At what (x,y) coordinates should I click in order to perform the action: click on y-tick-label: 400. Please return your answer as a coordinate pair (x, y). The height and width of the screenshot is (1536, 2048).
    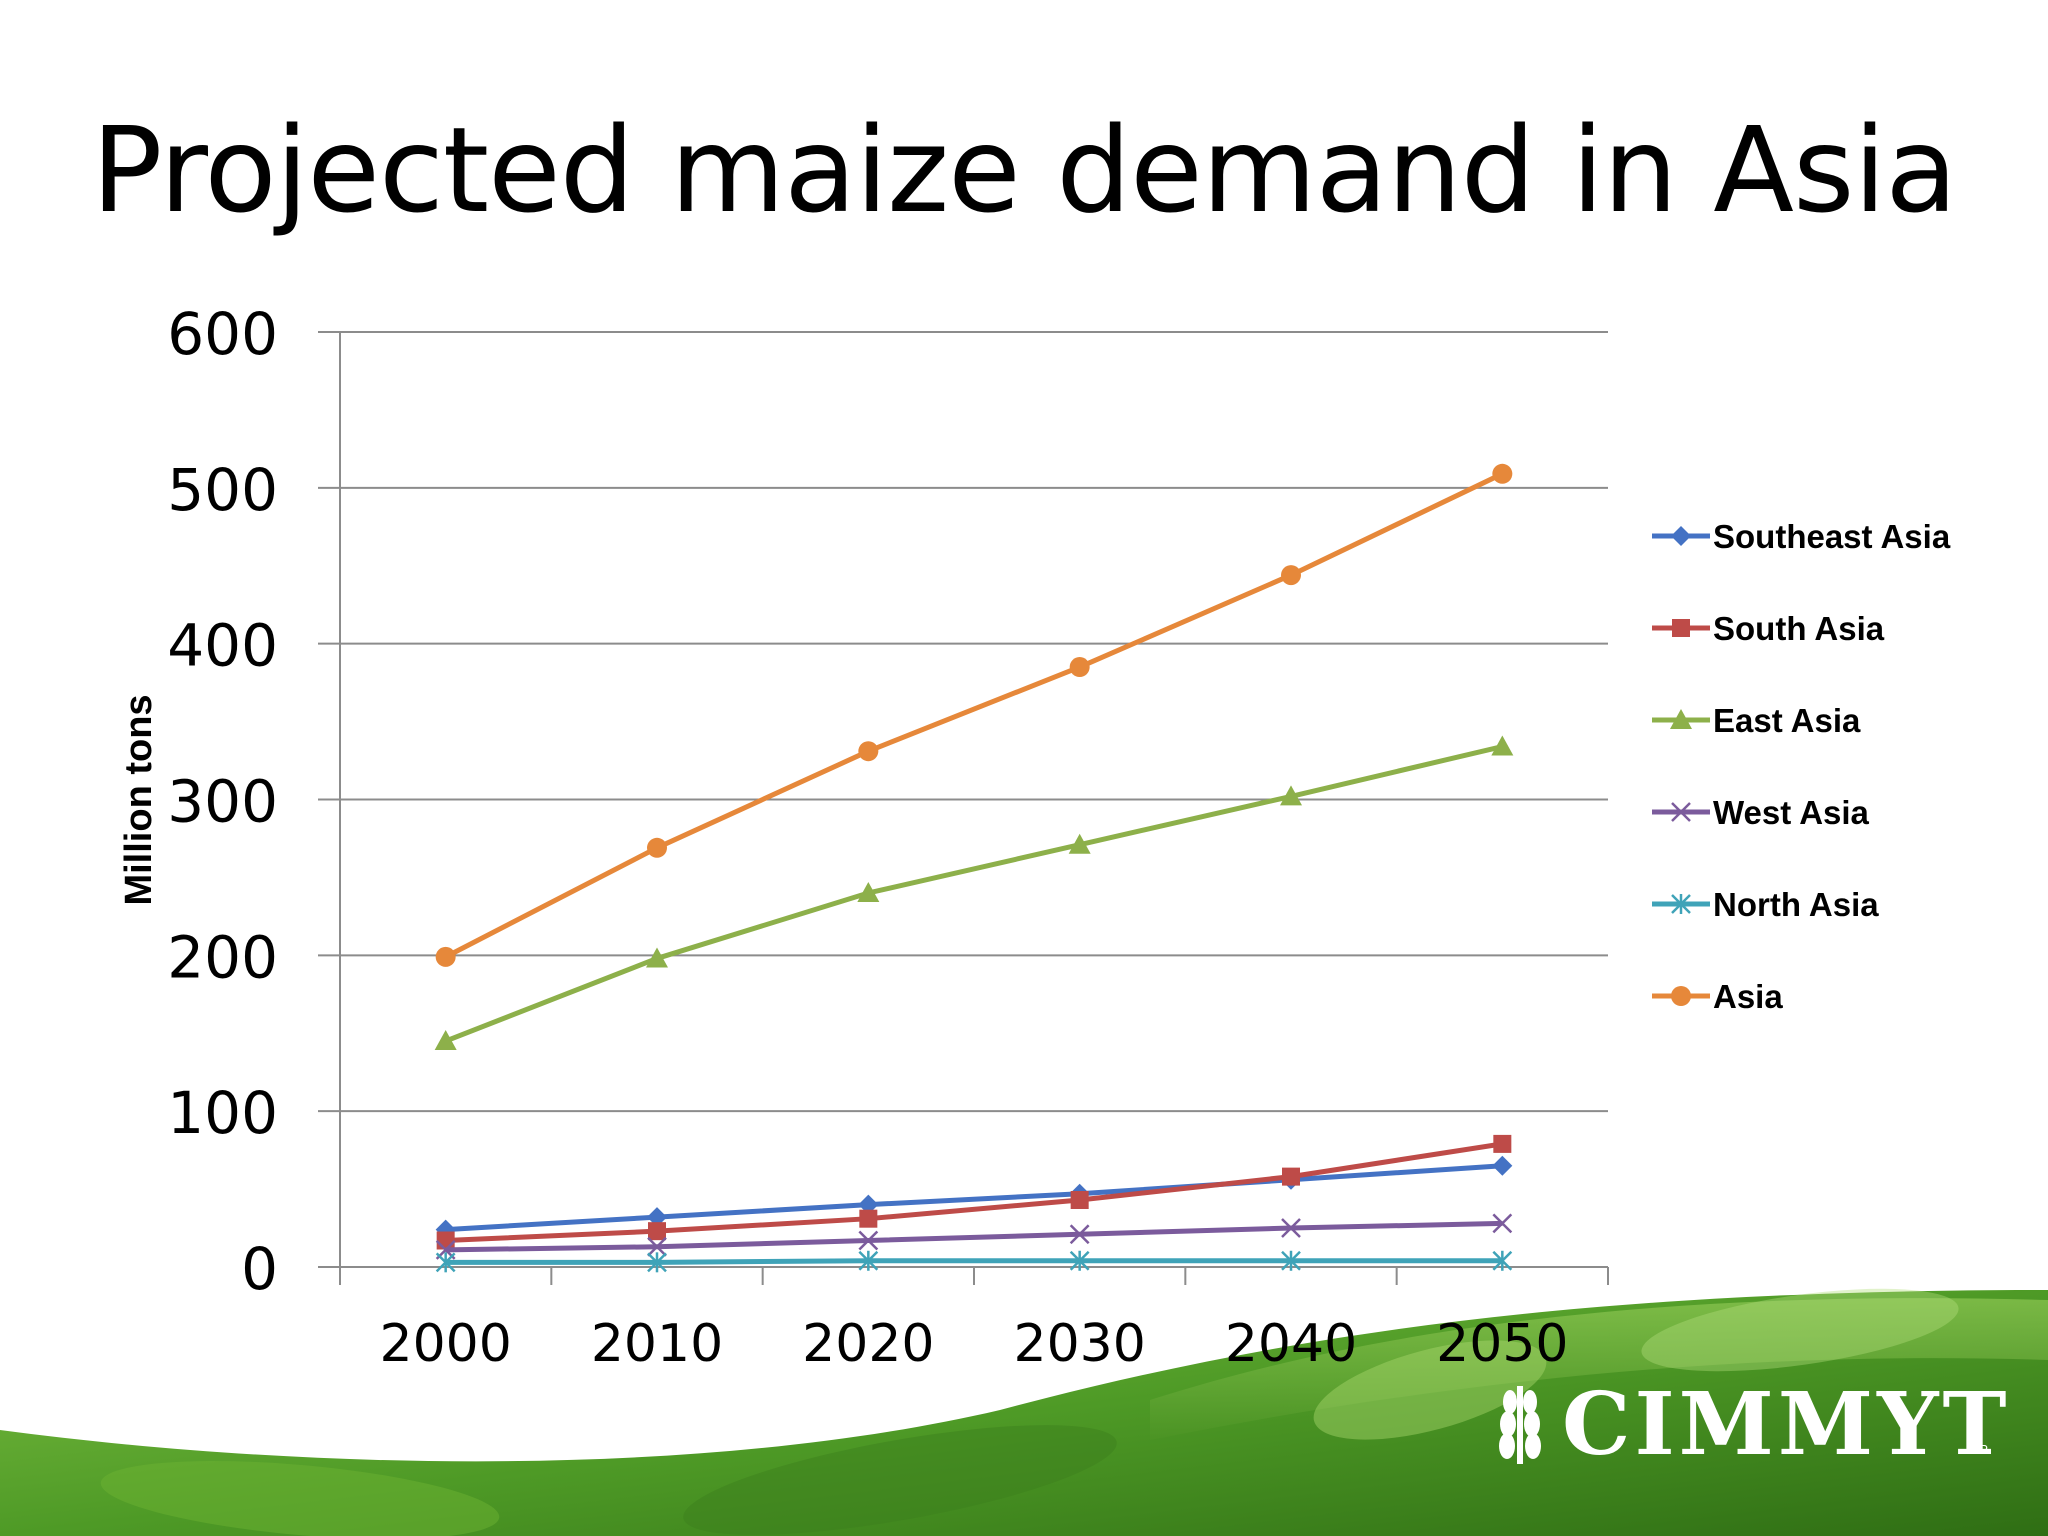
    Looking at the image, I should click on (222, 646).